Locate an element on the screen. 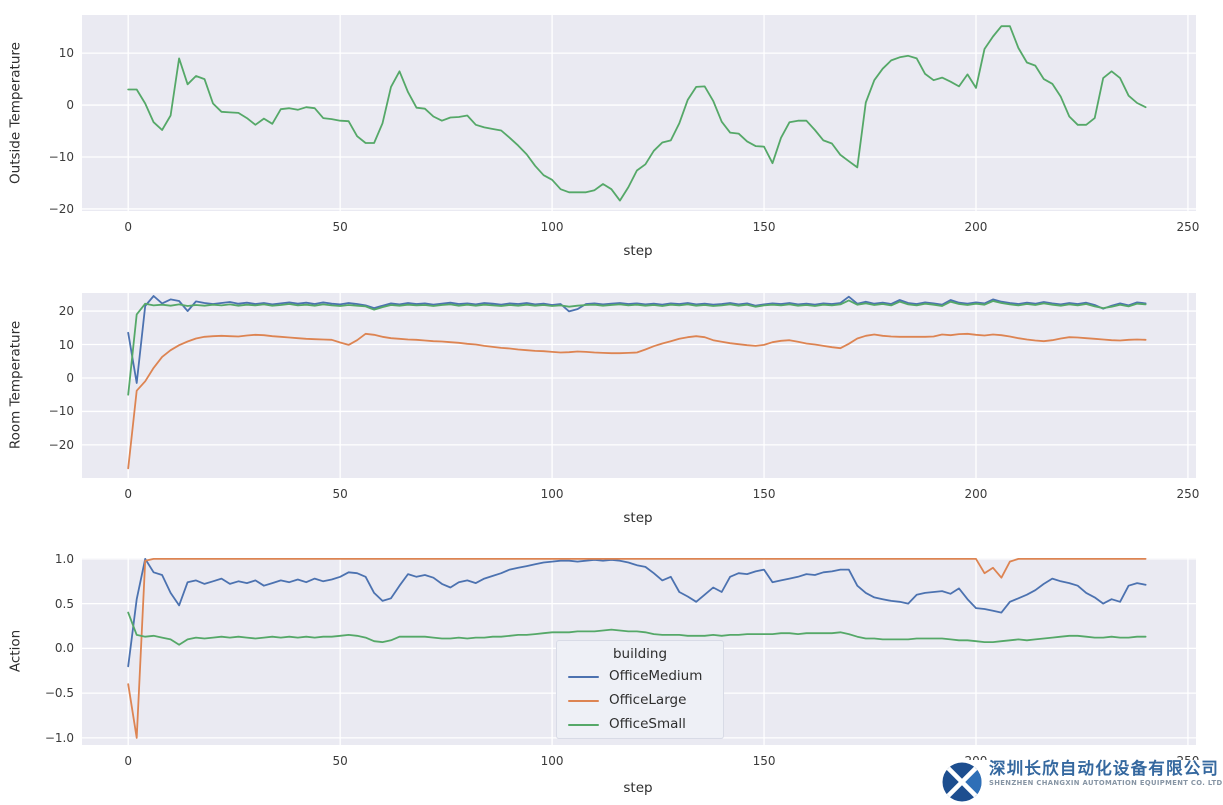  x-axis-label-step-2: step is located at coordinates (638, 518).